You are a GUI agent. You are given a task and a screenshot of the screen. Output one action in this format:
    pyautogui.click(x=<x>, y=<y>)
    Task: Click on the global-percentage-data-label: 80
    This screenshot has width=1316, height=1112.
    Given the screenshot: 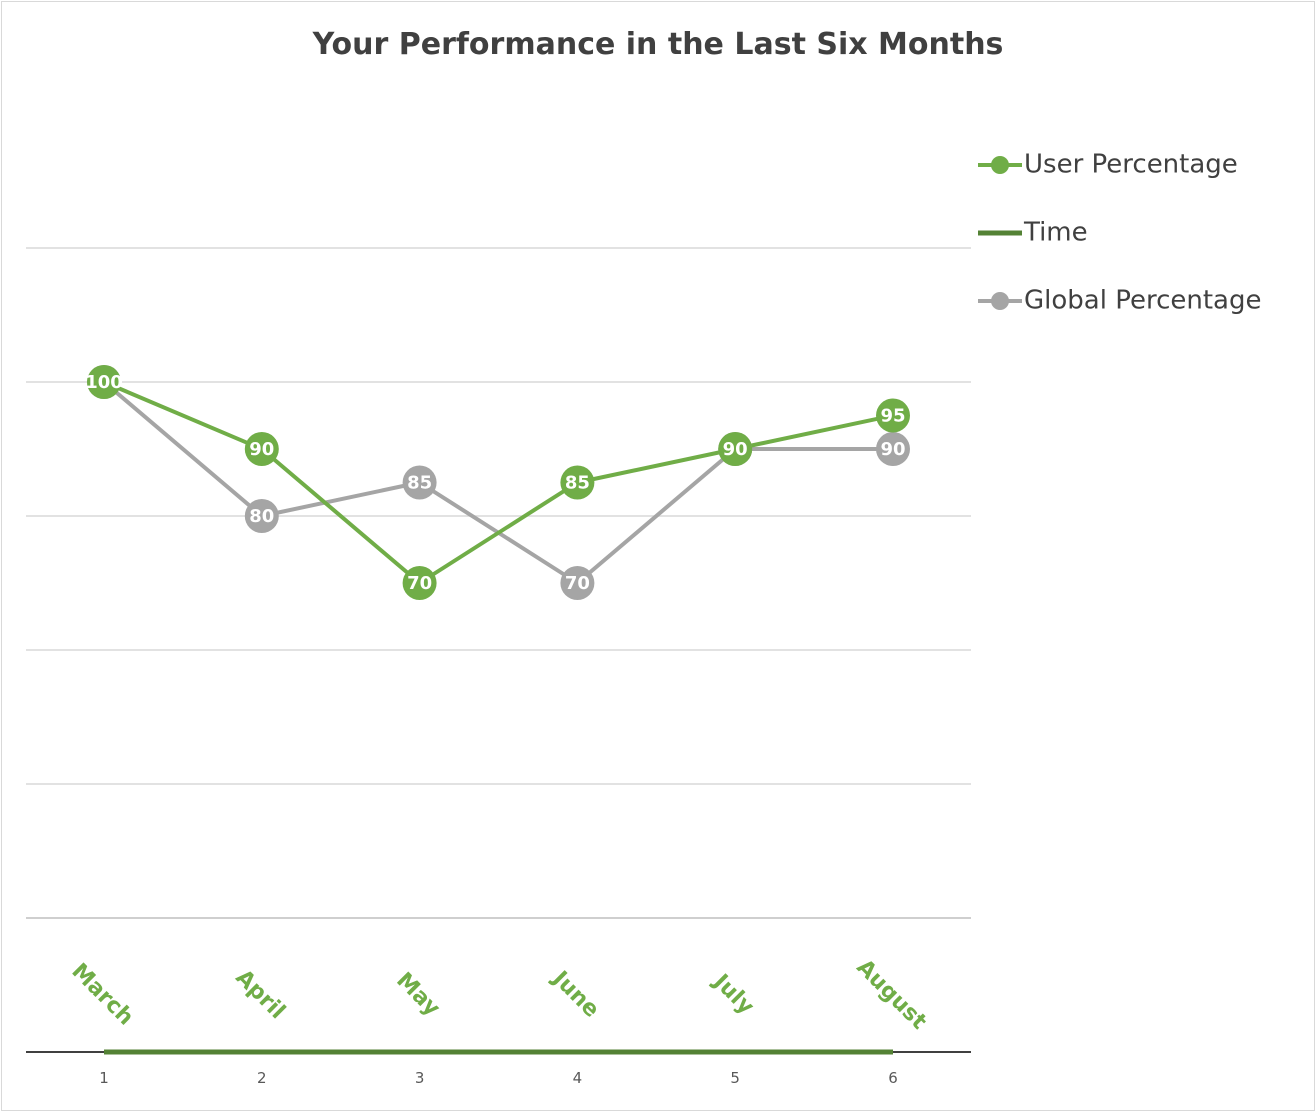 What is the action you would take?
    pyautogui.click(x=261, y=516)
    